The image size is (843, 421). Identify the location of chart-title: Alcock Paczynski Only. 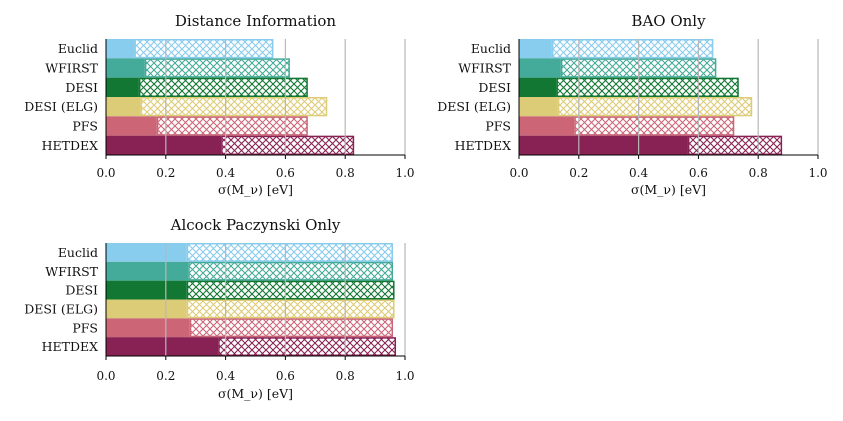
(255, 225).